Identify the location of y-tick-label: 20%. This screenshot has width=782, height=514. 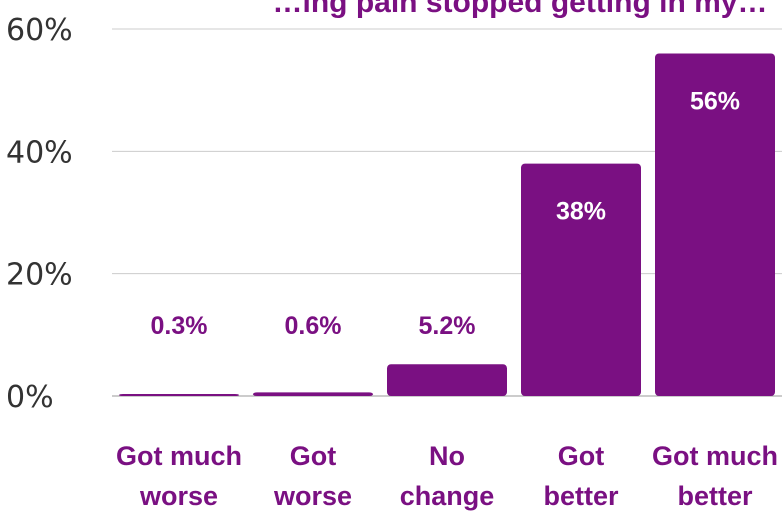
(39, 275).